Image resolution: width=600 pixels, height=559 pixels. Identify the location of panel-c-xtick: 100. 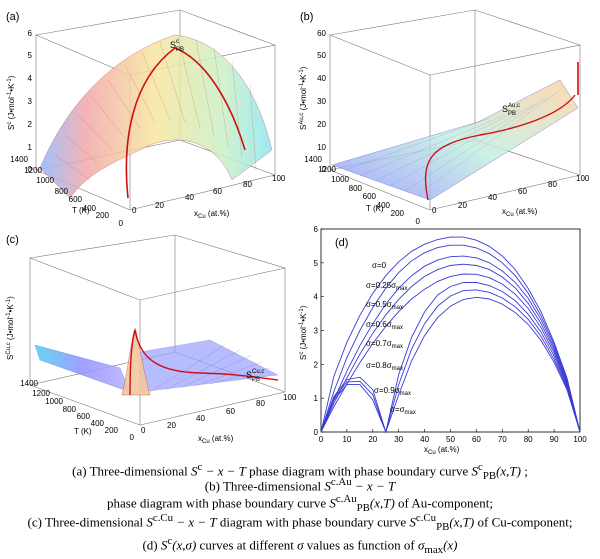
(290, 397).